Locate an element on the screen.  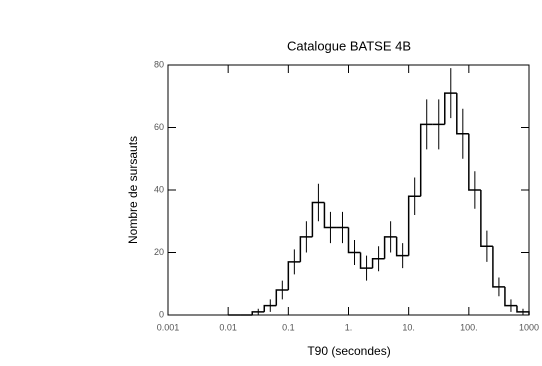
chart-title: Catalogue BATSE 4B is located at coordinates (349, 45).